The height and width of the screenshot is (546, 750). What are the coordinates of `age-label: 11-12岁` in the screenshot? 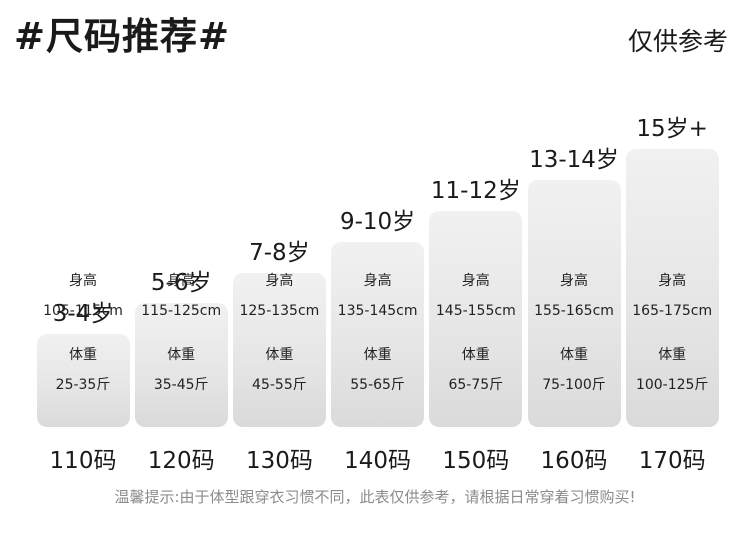 It's located at (475, 190).